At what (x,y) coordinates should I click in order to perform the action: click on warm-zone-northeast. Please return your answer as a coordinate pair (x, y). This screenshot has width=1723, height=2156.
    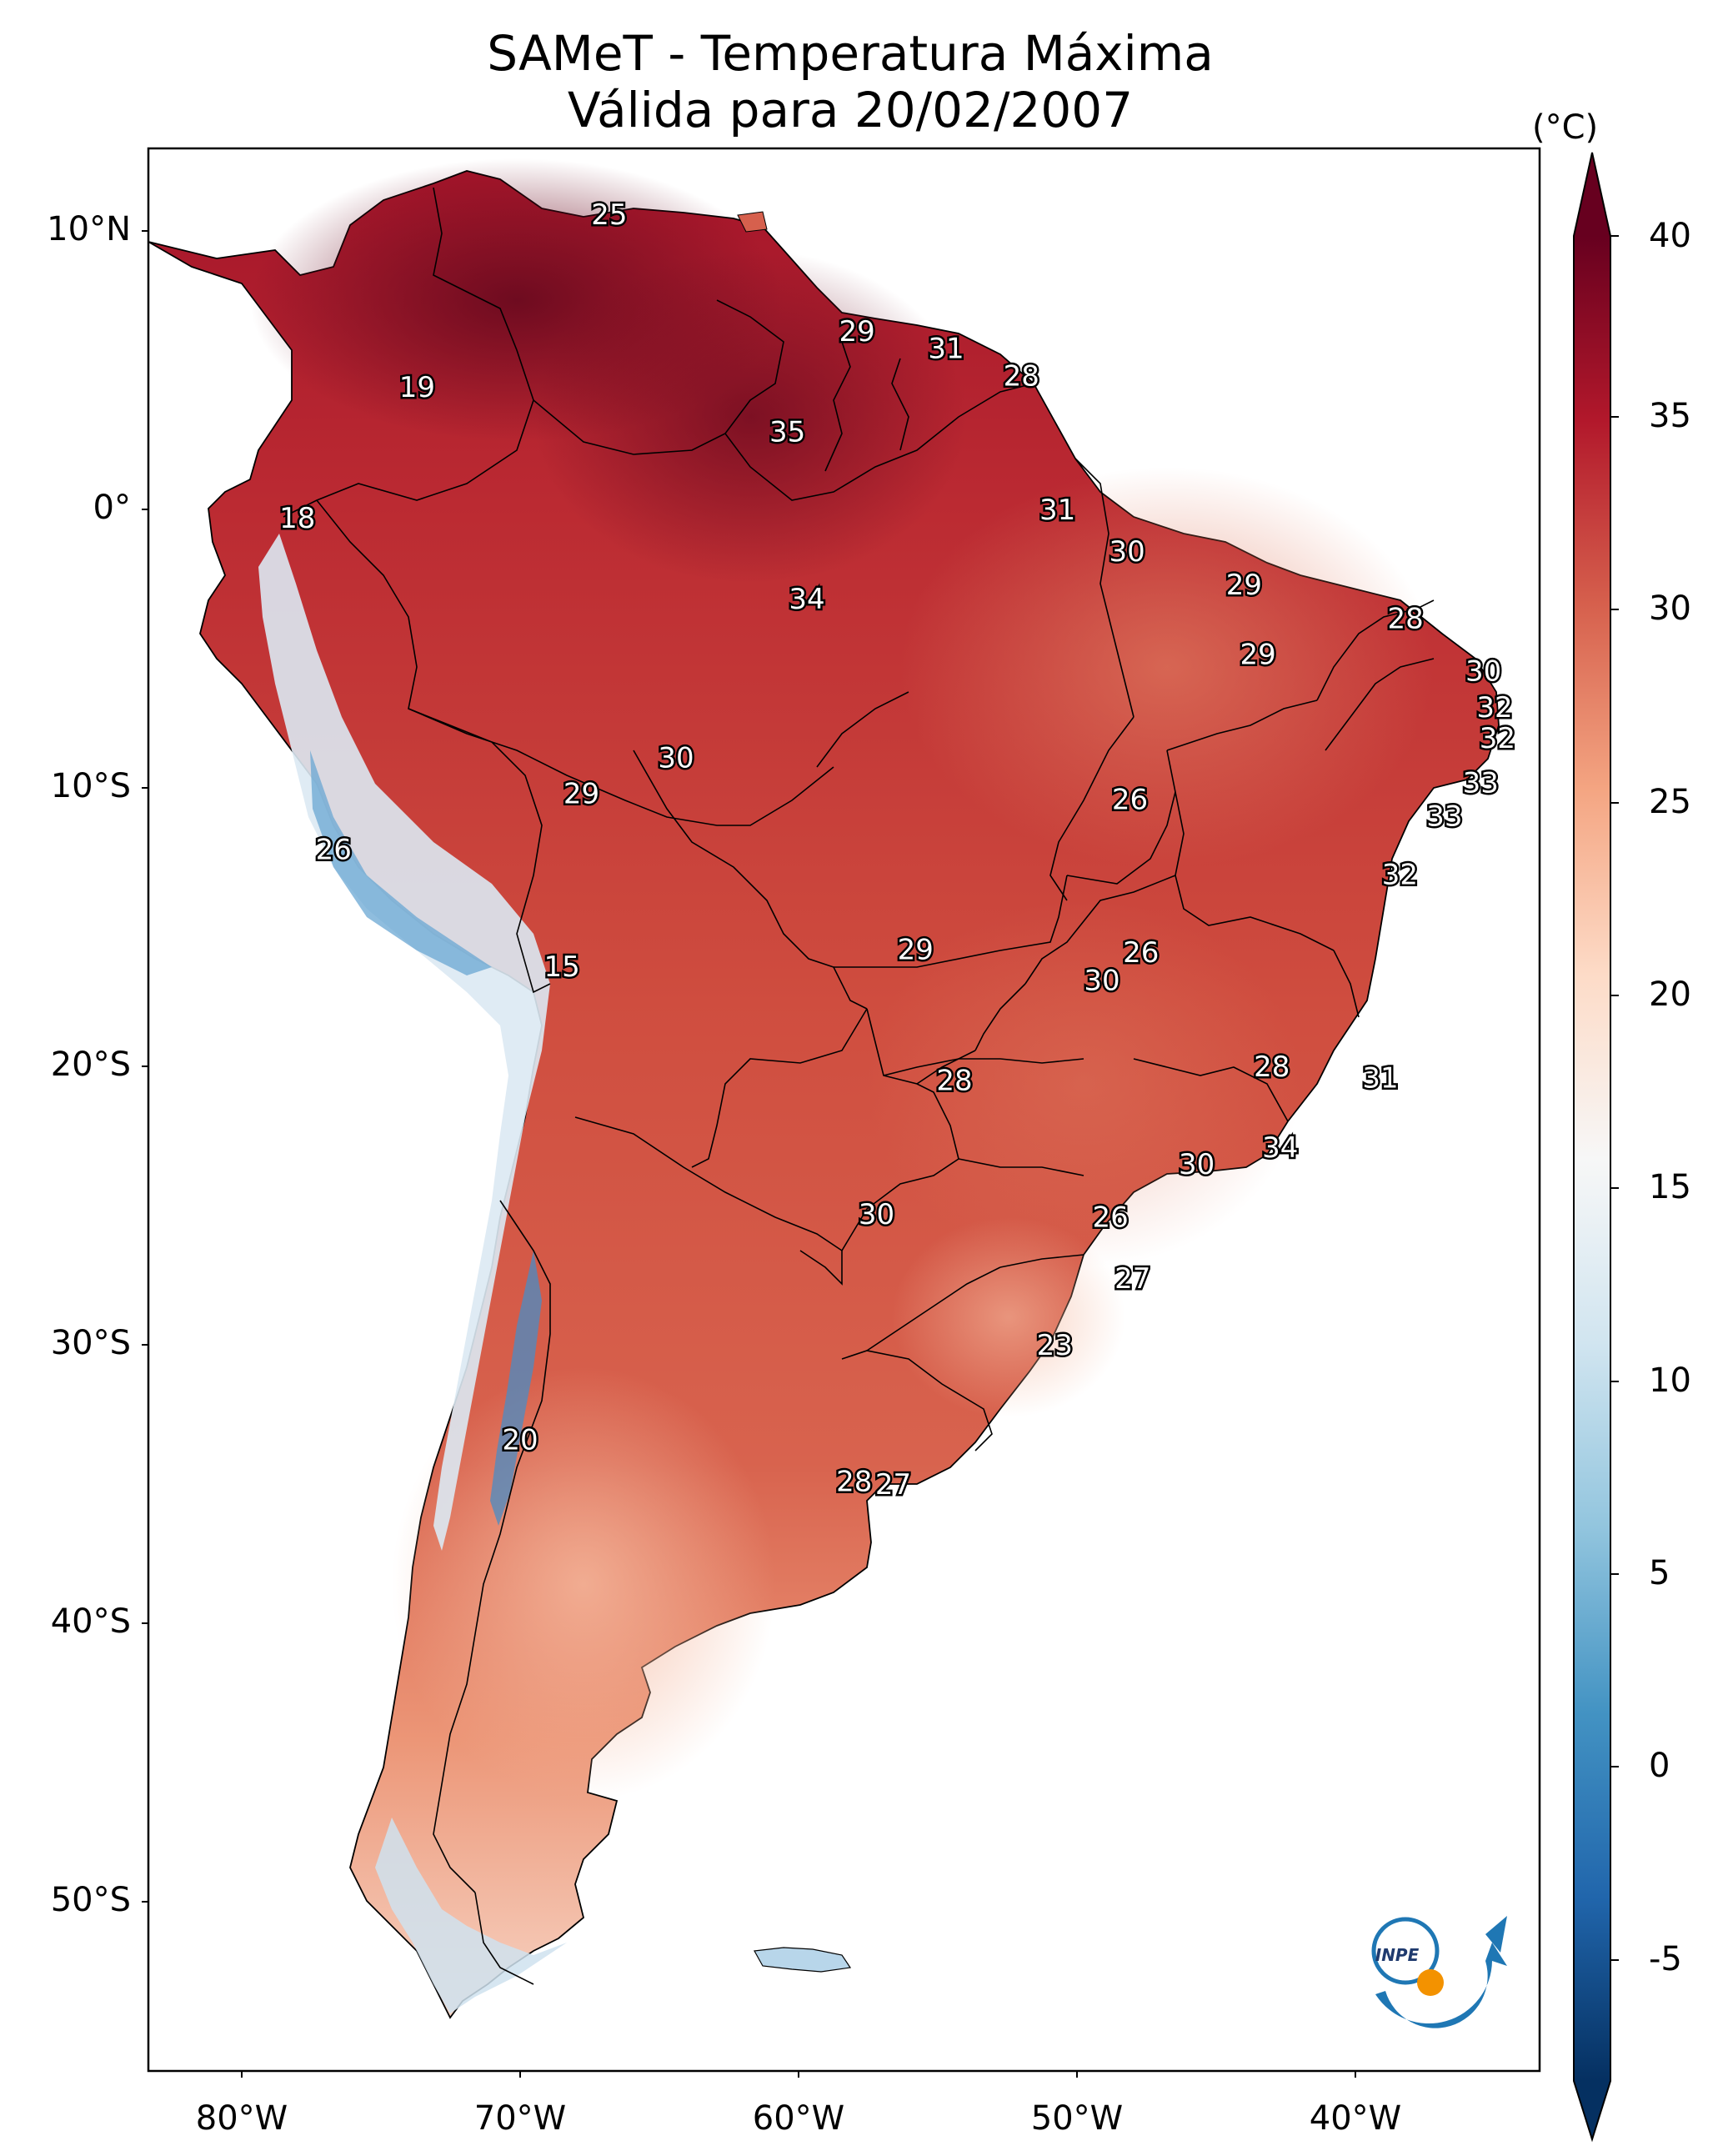
    Looking at the image, I should click on (1167, 667).